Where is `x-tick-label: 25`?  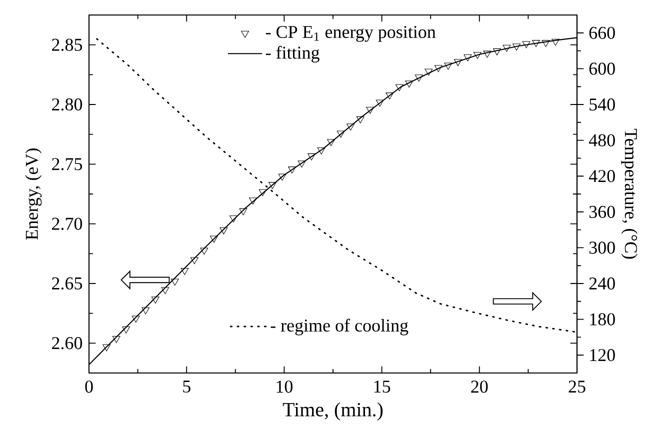
x-tick-label: 25 is located at coordinates (577, 386).